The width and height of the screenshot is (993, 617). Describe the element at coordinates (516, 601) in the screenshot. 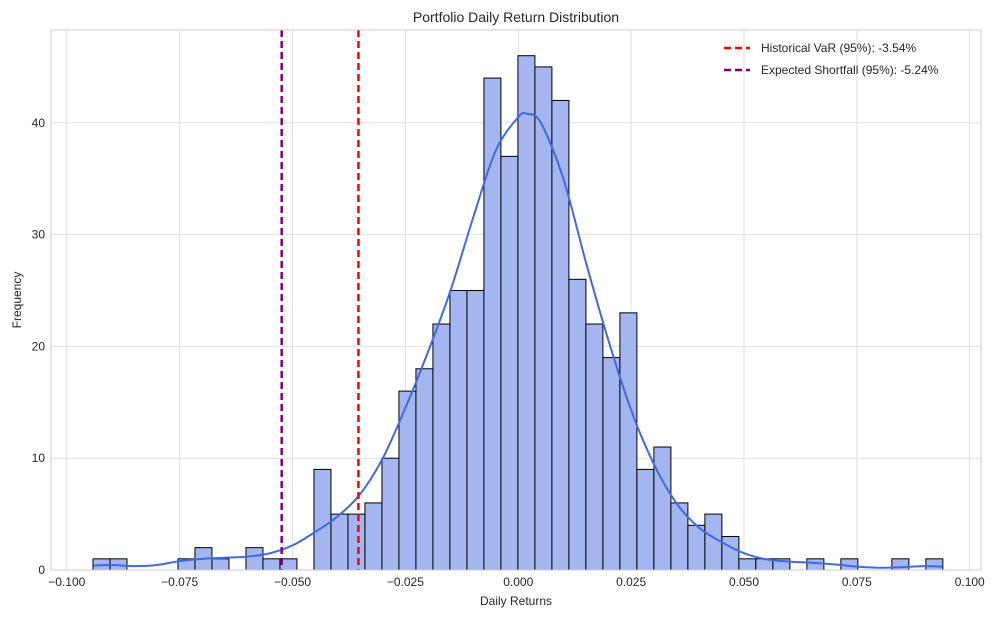

I see `x-axis-label: Daily Returns` at that location.